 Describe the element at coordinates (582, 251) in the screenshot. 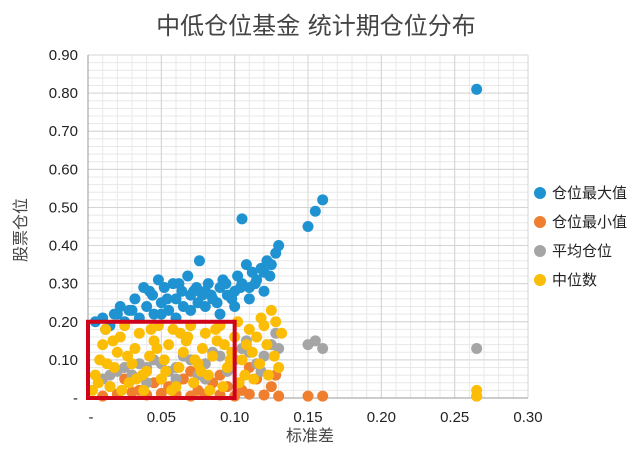

I see `legend-label: 平均仓位` at that location.